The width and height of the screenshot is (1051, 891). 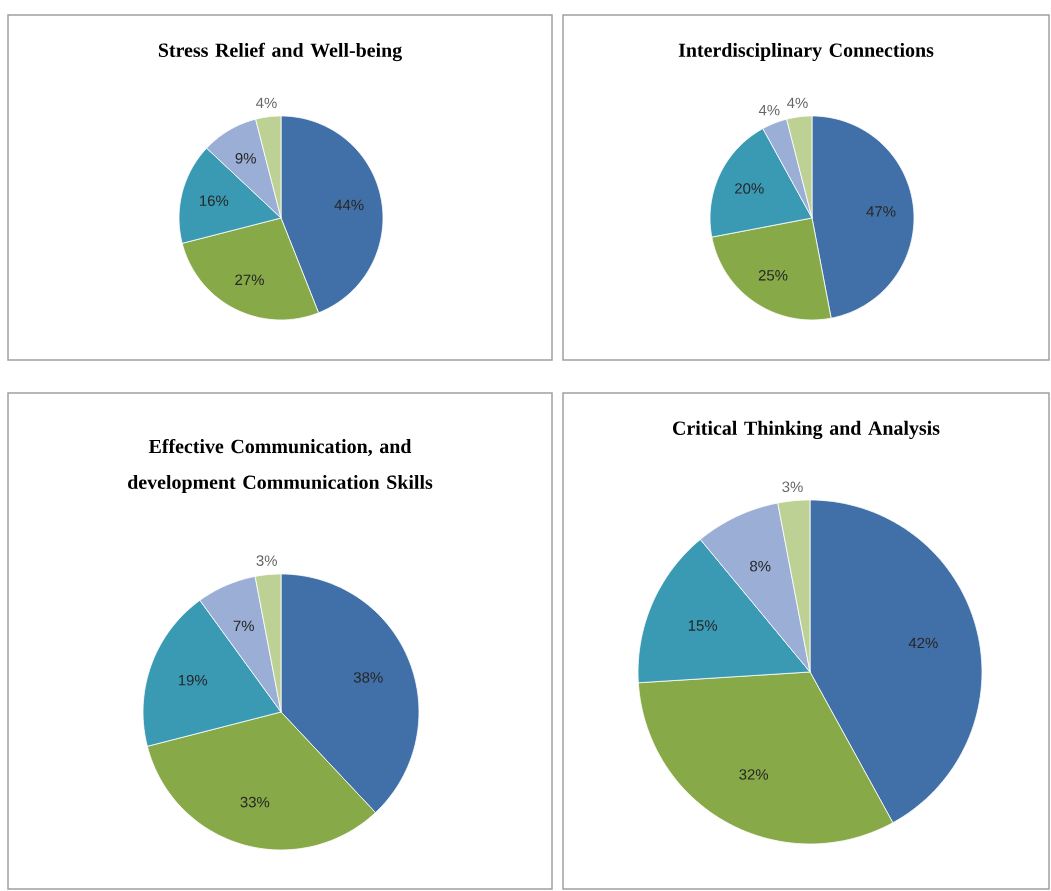 What do you see at coordinates (280, 52) in the screenshot?
I see `chart-title: Stress Relief and Well-being` at bounding box center [280, 52].